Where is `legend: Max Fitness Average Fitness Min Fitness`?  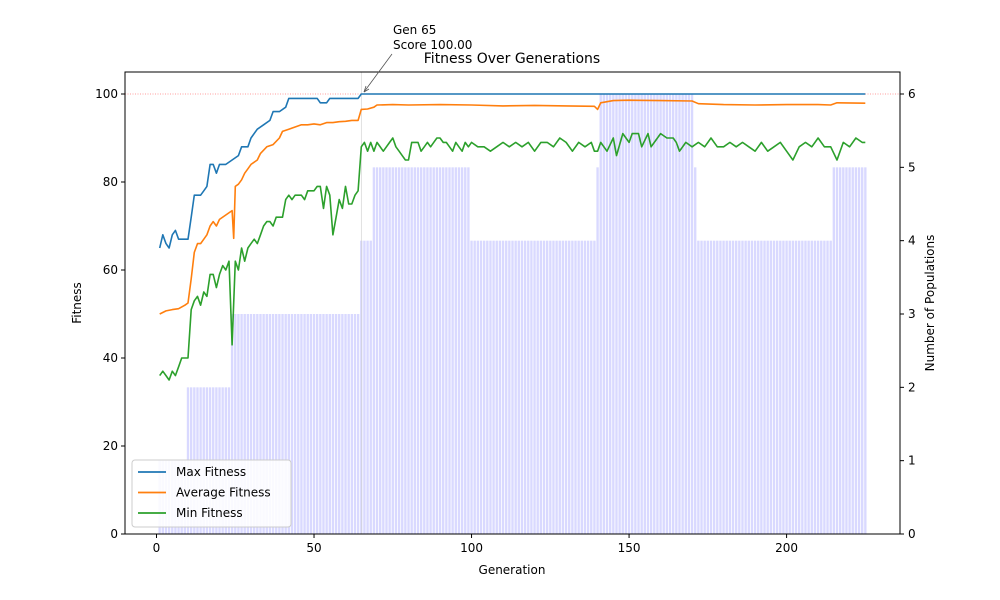 legend: Max Fitness Average Fitness Min Fitness is located at coordinates (211, 493).